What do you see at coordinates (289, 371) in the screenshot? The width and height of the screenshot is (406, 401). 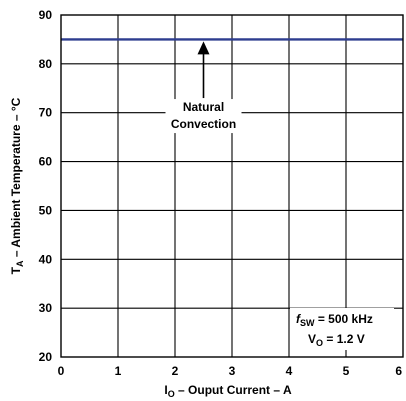 I see `x-tick-label: 4` at bounding box center [289, 371].